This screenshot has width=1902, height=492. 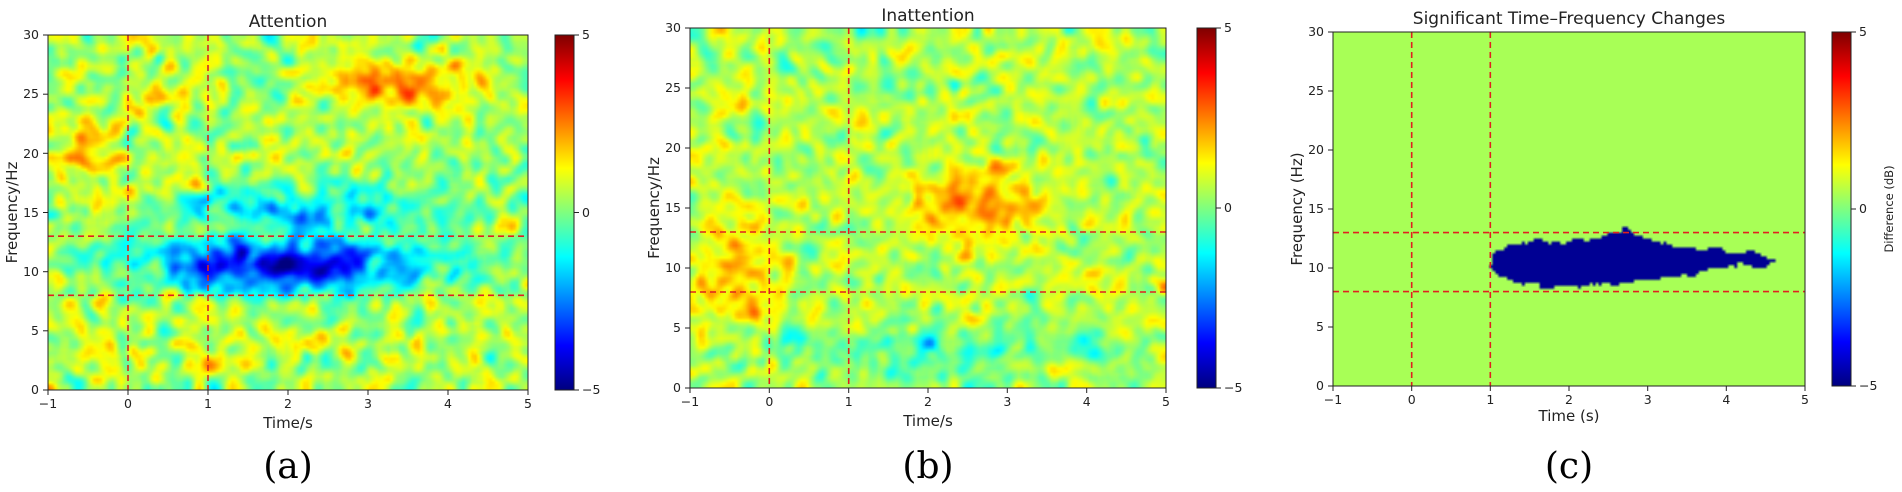 I want to click on panel-b-xtick: 4, so click(x=1087, y=401).